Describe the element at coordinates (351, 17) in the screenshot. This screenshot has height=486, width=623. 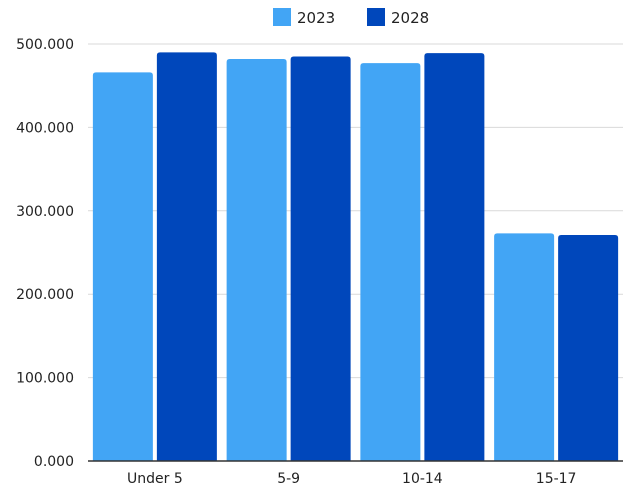
I see `legend: 2023 2028` at that location.